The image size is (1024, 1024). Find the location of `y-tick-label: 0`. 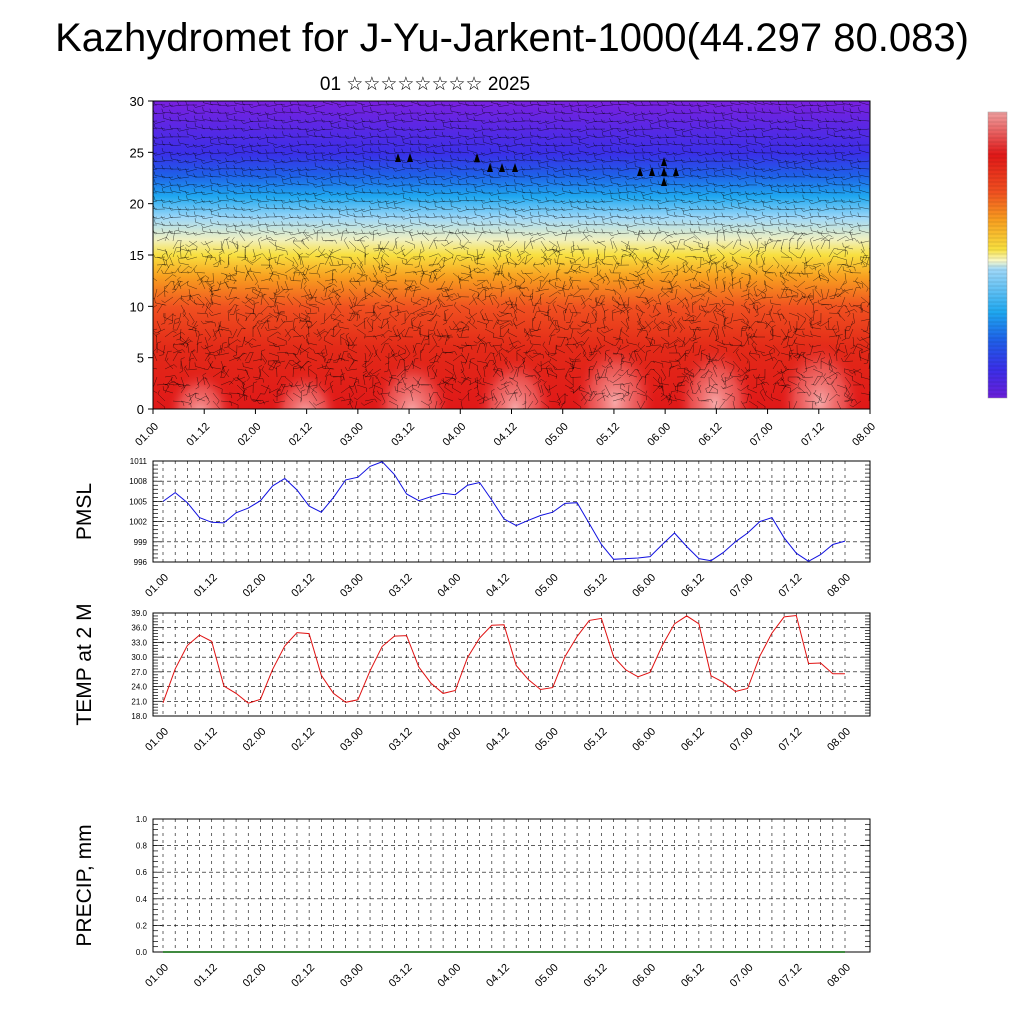

y-tick-label: 0 is located at coordinates (140, 409).